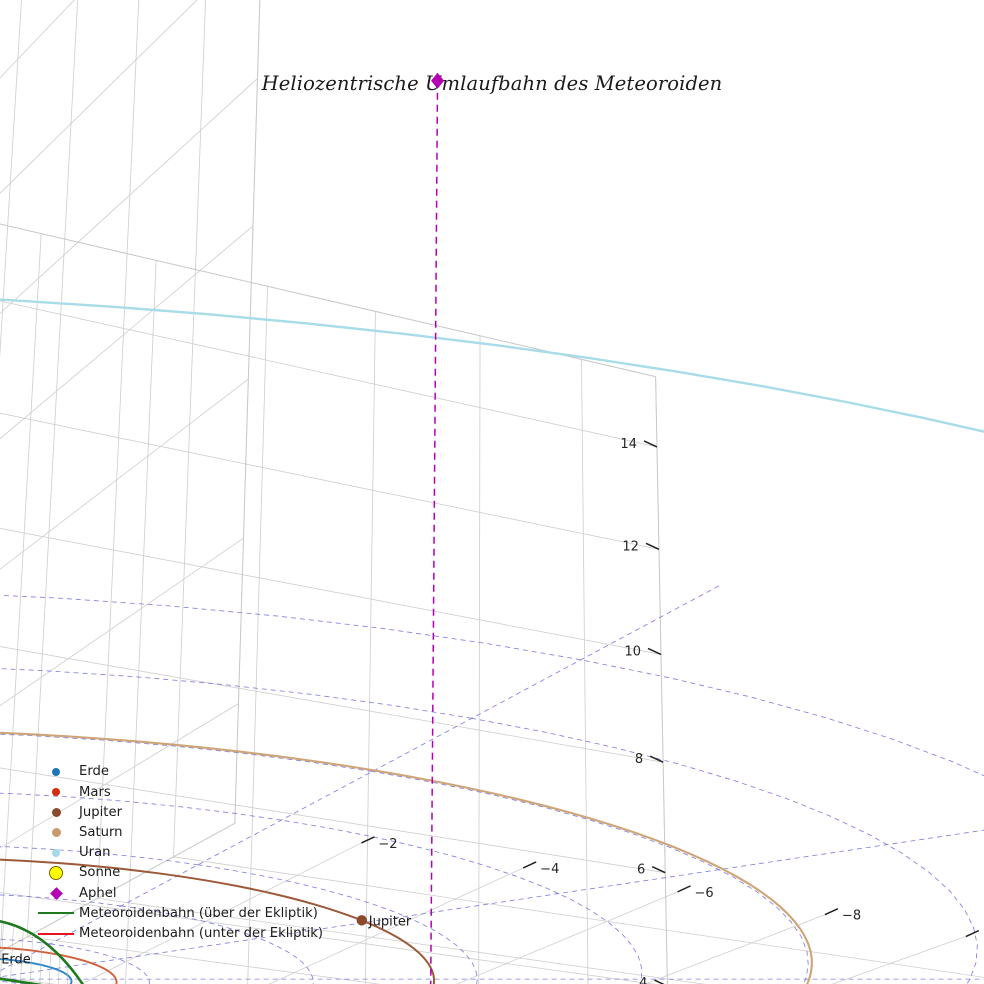  I want to click on z-tick-label: 6, so click(641, 870).